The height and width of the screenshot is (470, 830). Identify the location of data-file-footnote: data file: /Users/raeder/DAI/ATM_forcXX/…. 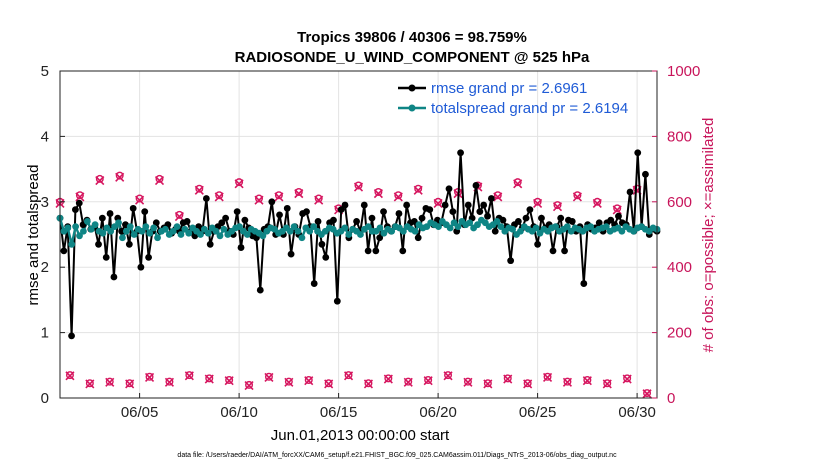
(397, 455).